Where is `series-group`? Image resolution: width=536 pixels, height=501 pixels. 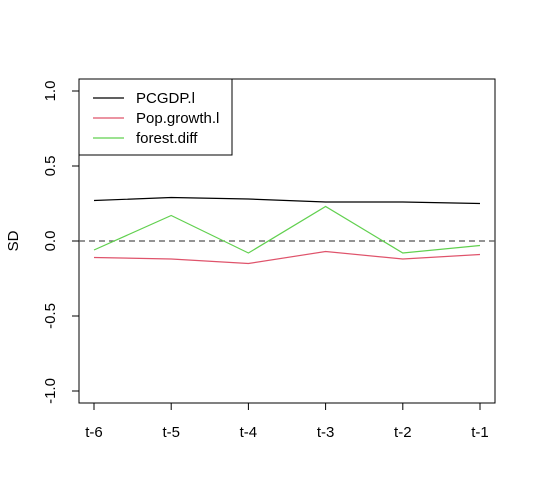
series-group is located at coordinates (287, 230).